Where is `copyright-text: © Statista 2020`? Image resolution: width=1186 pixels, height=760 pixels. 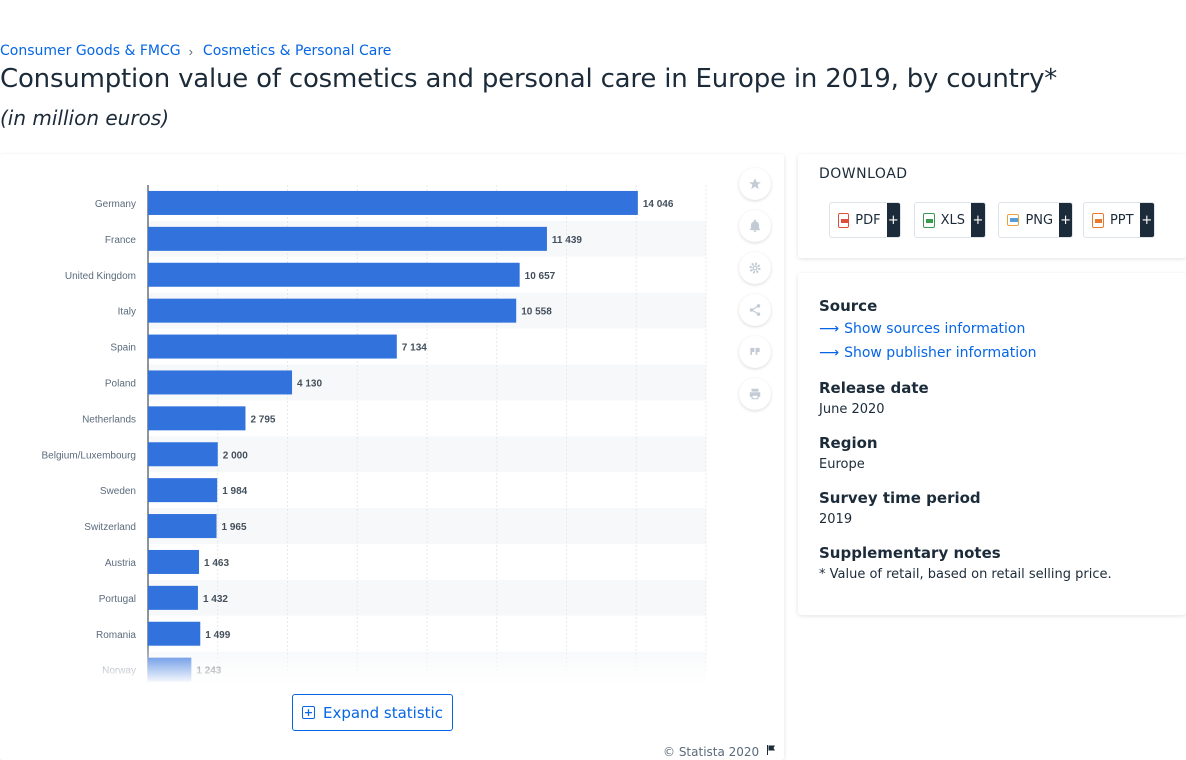 copyright-text: © Statista 2020 is located at coordinates (711, 751).